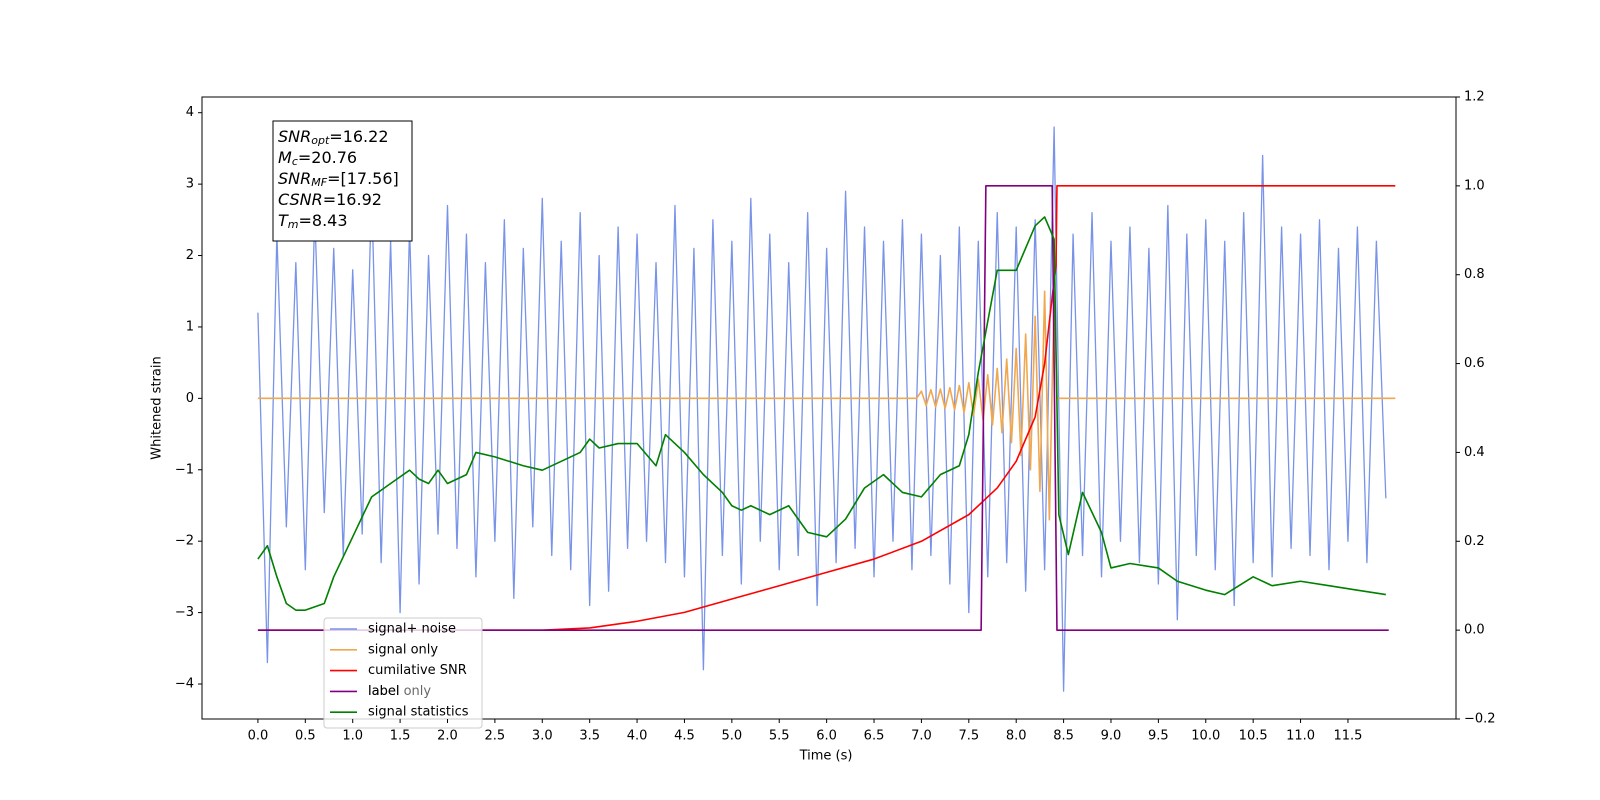 This screenshot has width=1600, height=800. I want to click on annotation: SNRMF=[17.56], so click(338, 179).